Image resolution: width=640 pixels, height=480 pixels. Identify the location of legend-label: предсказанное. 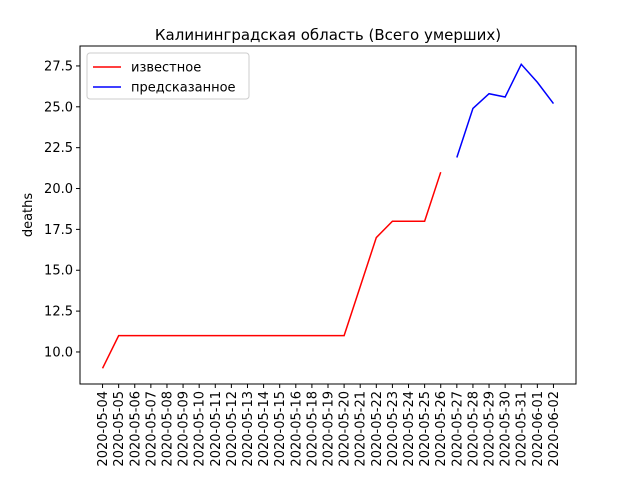
(183, 88).